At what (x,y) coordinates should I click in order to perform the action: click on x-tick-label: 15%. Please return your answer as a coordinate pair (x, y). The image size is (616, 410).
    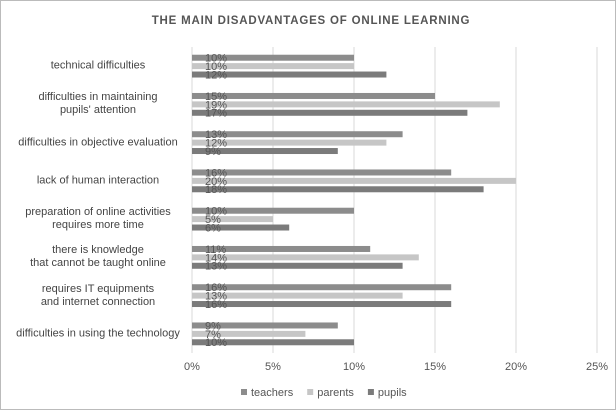
    Looking at the image, I should click on (435, 367).